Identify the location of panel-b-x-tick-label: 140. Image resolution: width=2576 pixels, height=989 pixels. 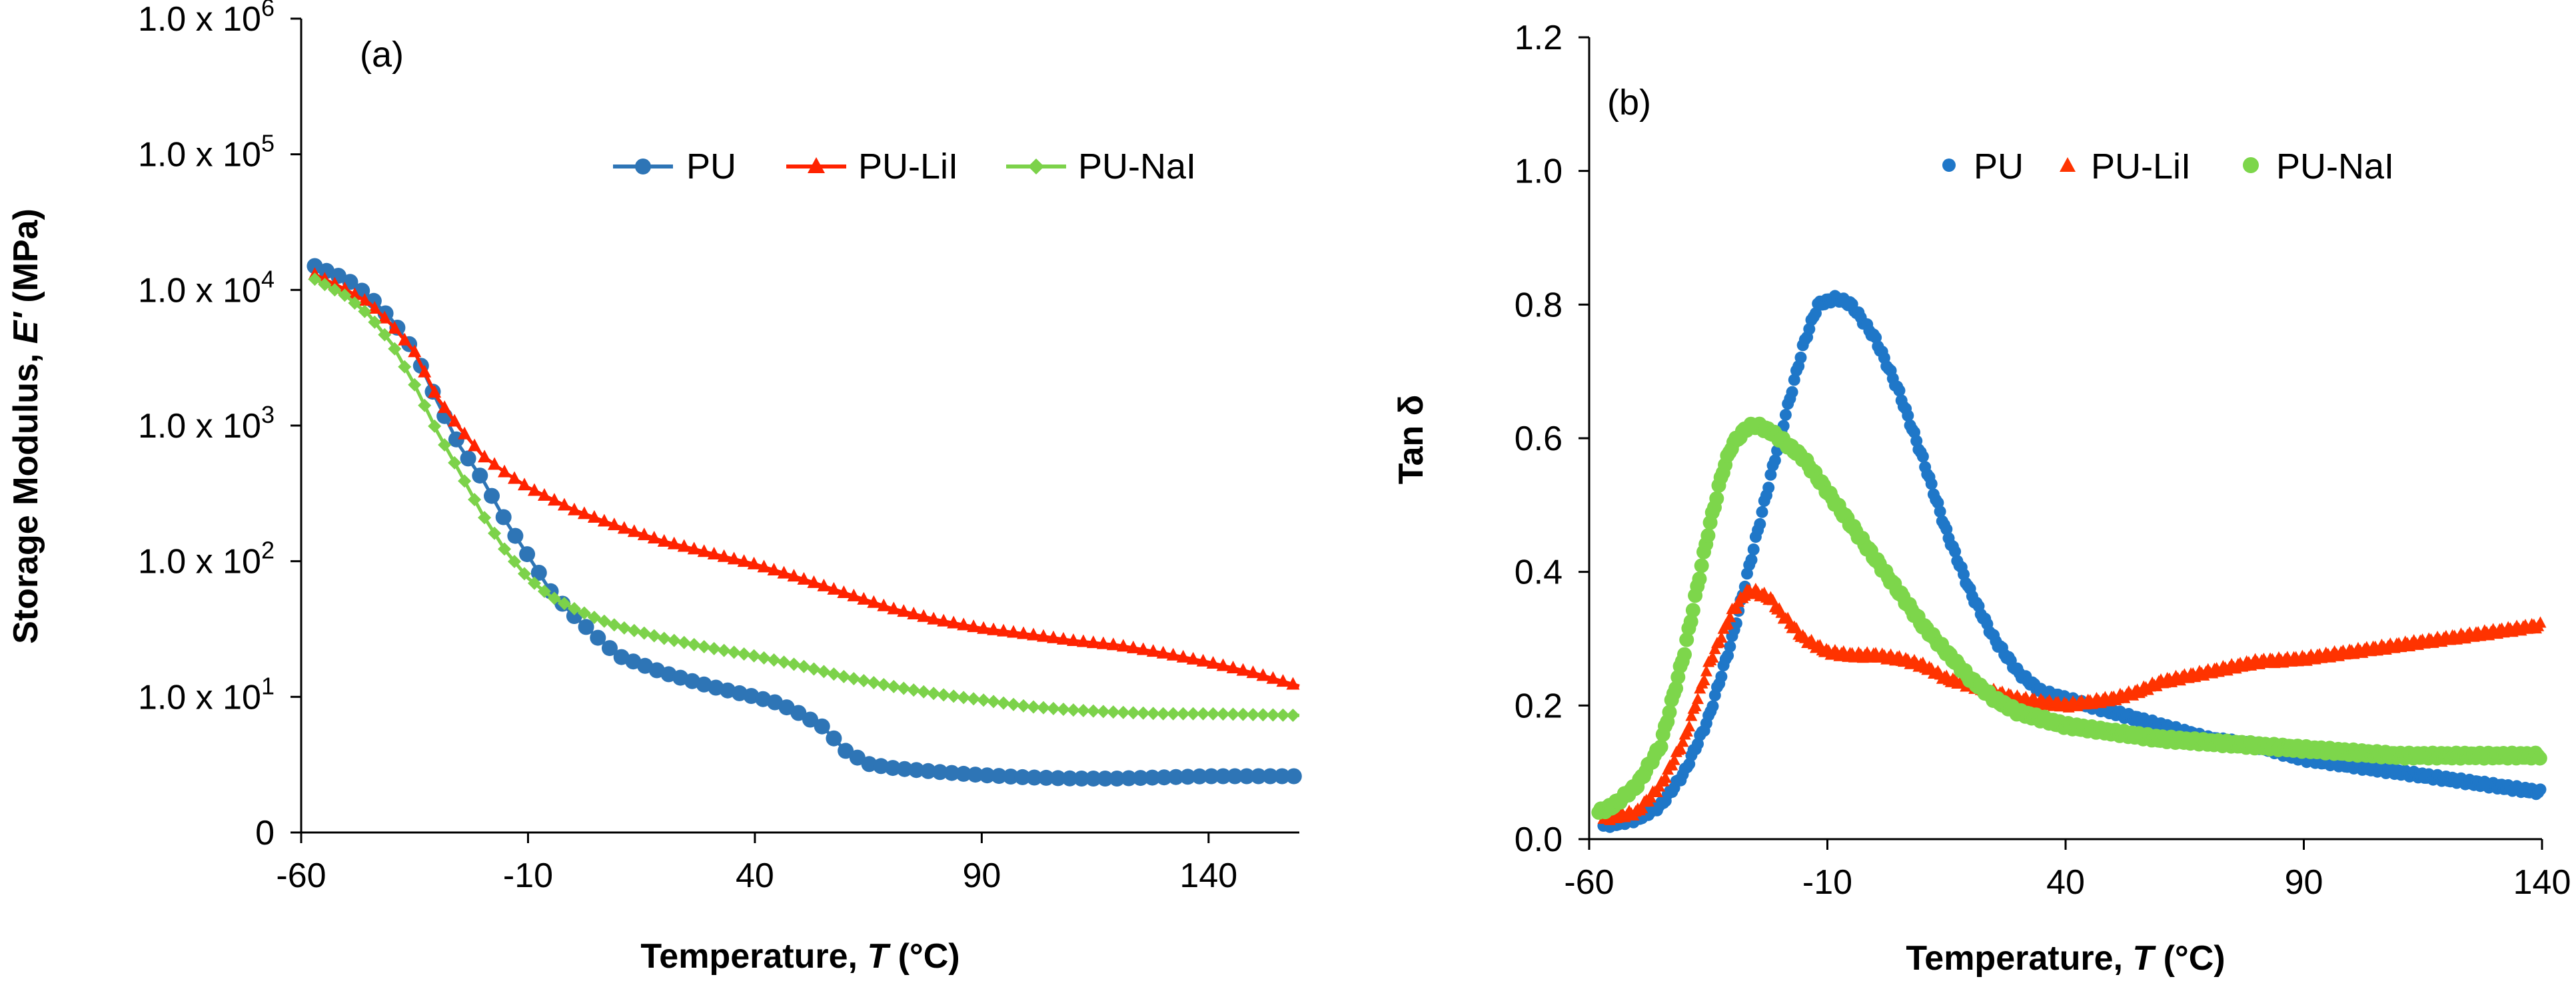
(2542, 882).